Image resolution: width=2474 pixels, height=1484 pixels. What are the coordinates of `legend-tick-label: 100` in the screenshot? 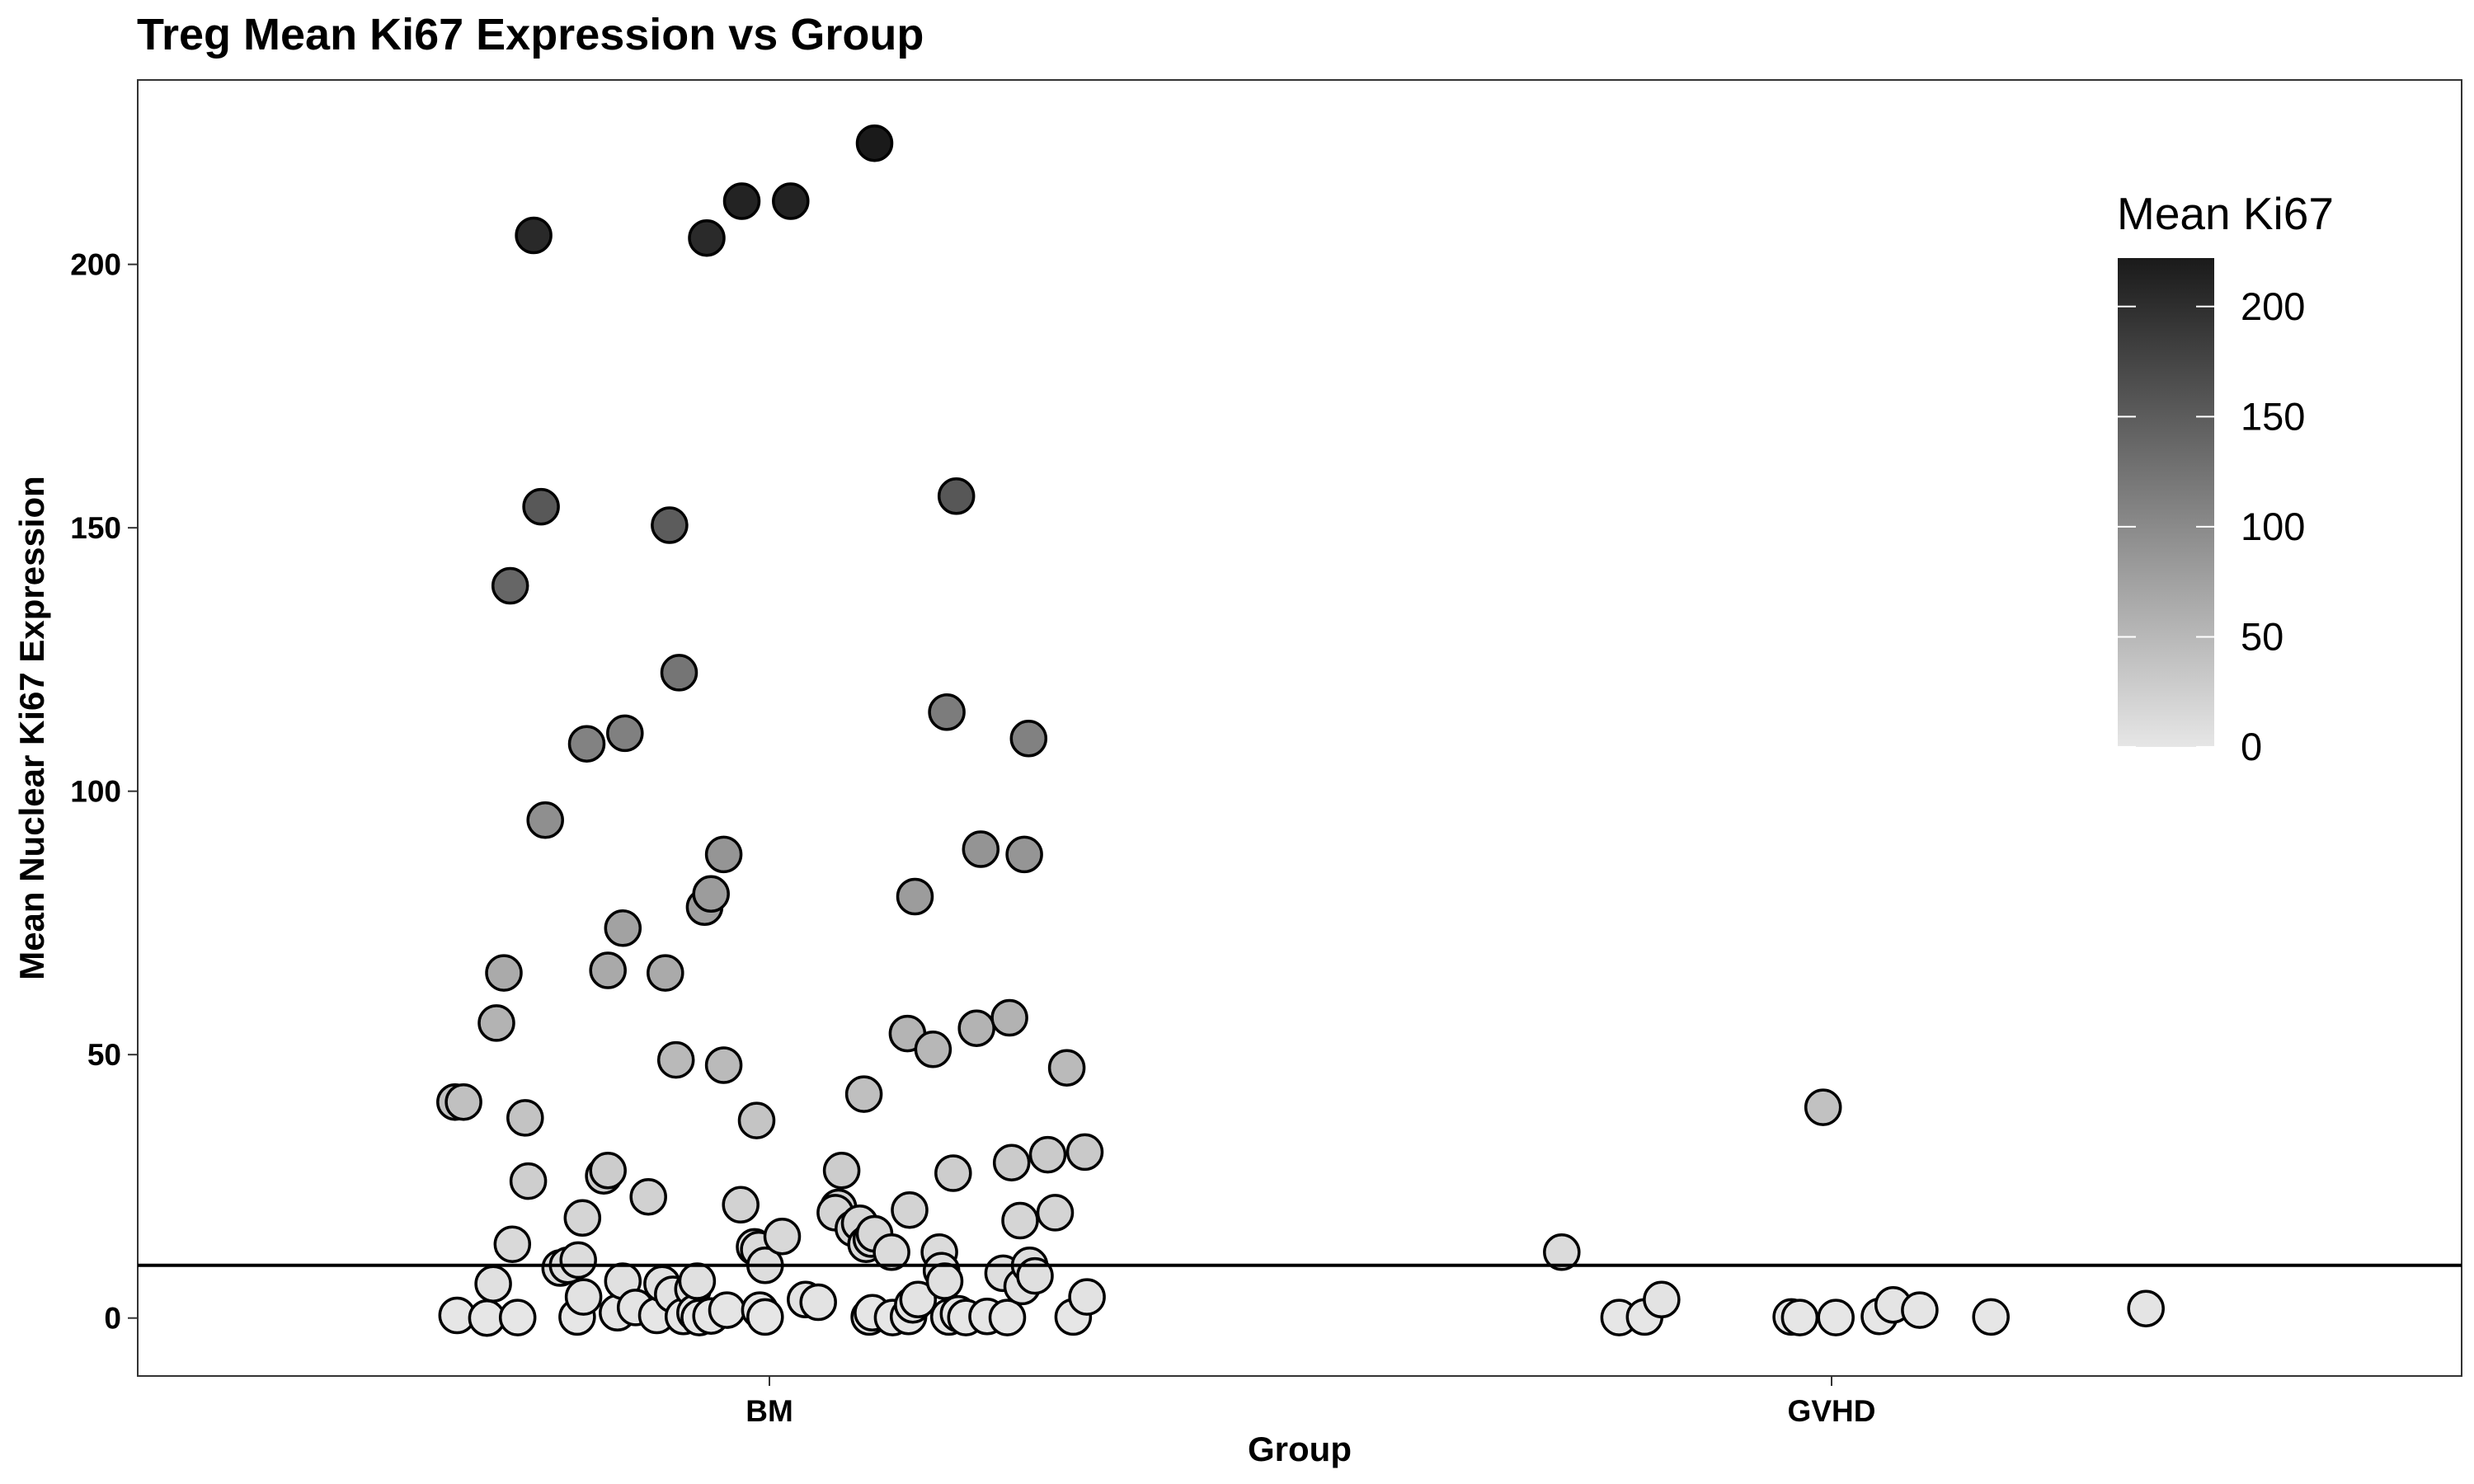 It's located at (2273, 526).